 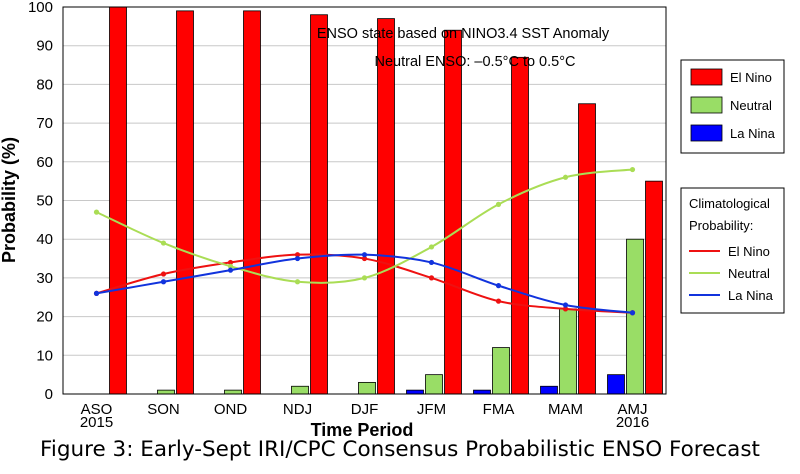 What do you see at coordinates (706, 77) in the screenshot?
I see `legend-swatch-el-nino` at bounding box center [706, 77].